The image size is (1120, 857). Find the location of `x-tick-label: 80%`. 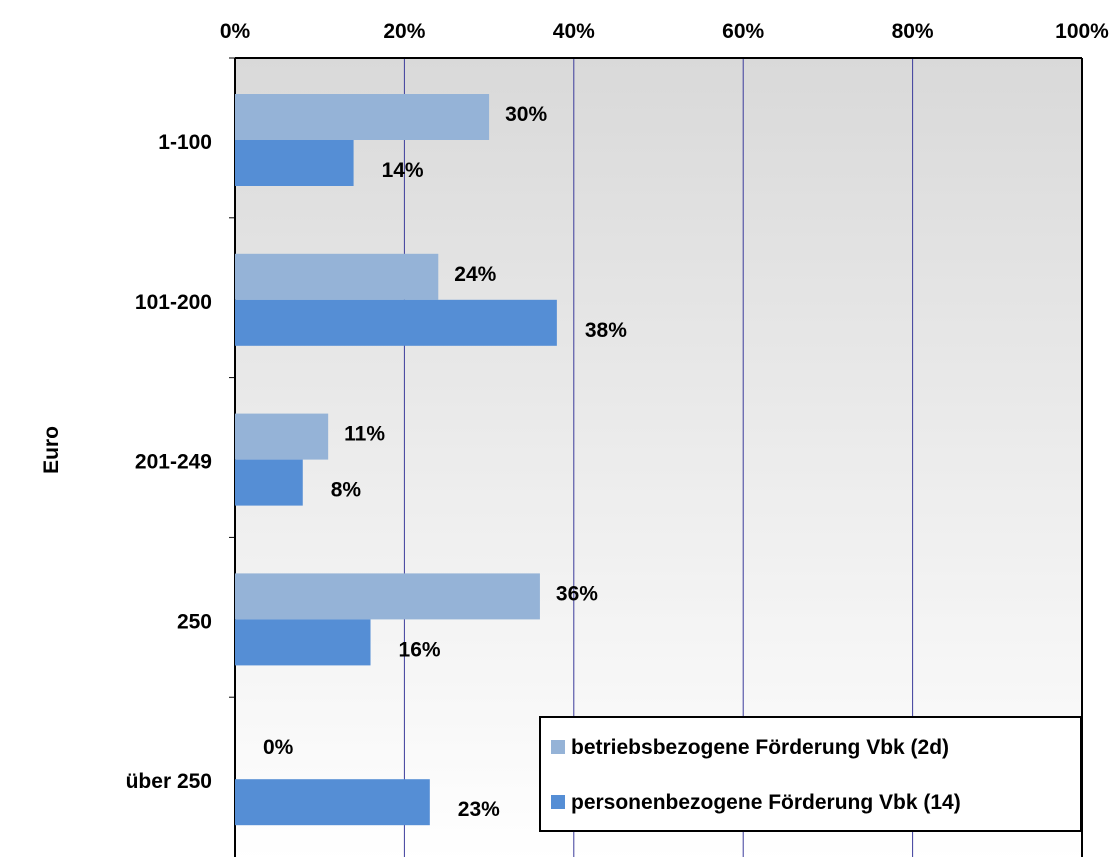

x-tick-label: 80% is located at coordinates (913, 31).